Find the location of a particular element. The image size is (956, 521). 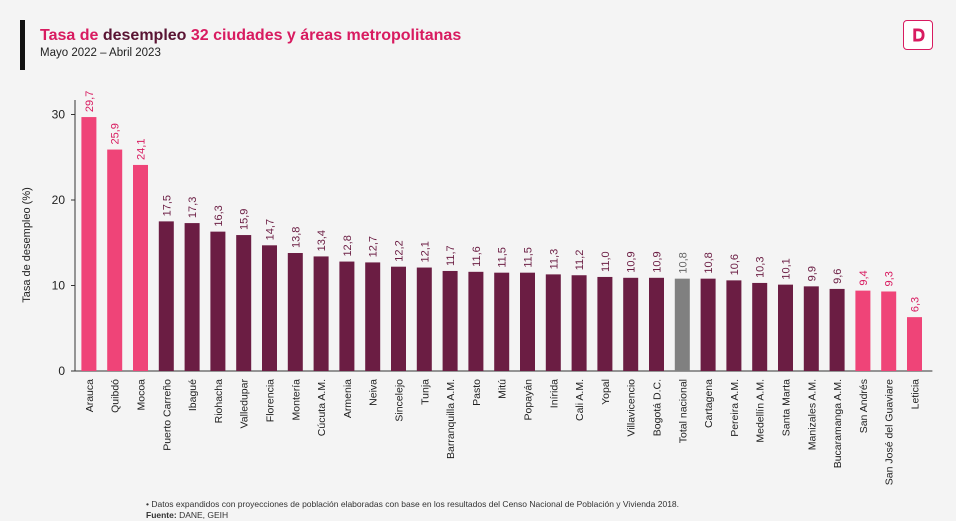

category-label-4: Ibagué is located at coordinates (193, 395).